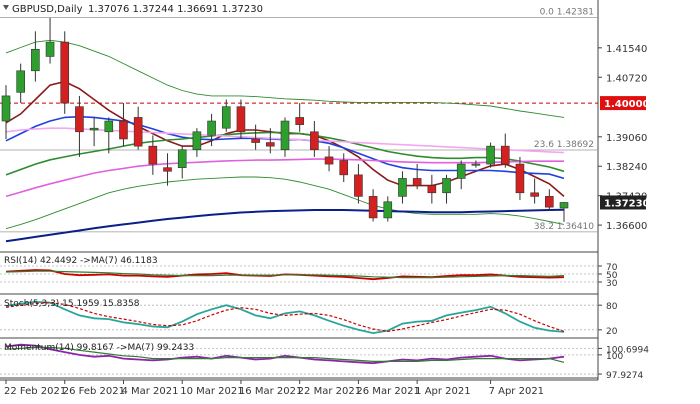  I want to click on stoch-label: Stoch(5,3,3) 15.1959 15.8358, so click(72, 304).